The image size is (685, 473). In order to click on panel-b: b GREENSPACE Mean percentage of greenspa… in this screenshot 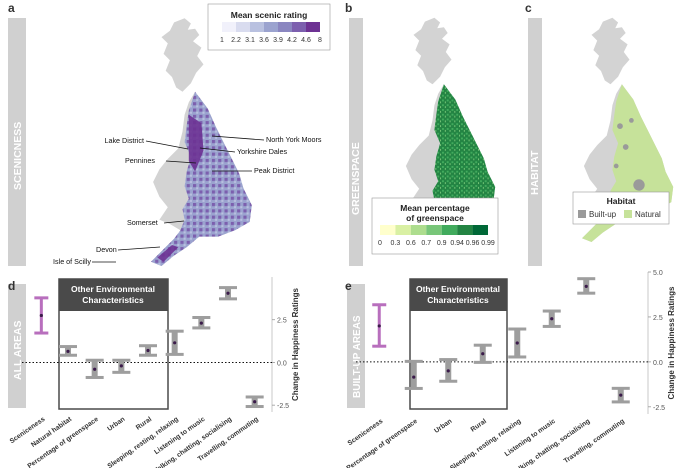, I will do `click(422, 133)`.